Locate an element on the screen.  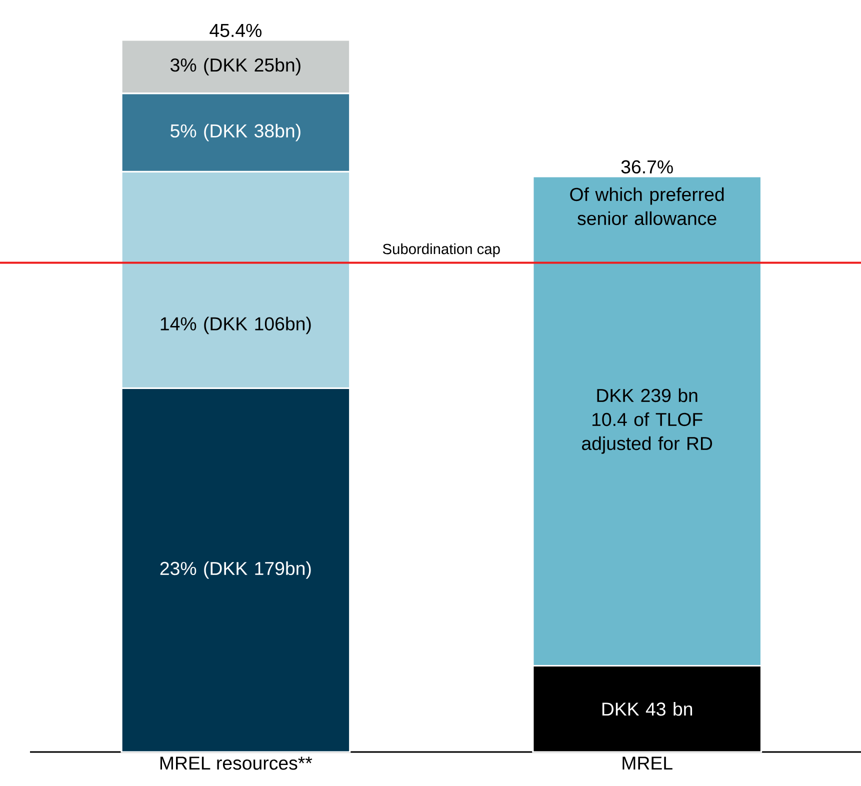
x-tick-label: MREL resources** is located at coordinates (236, 763).